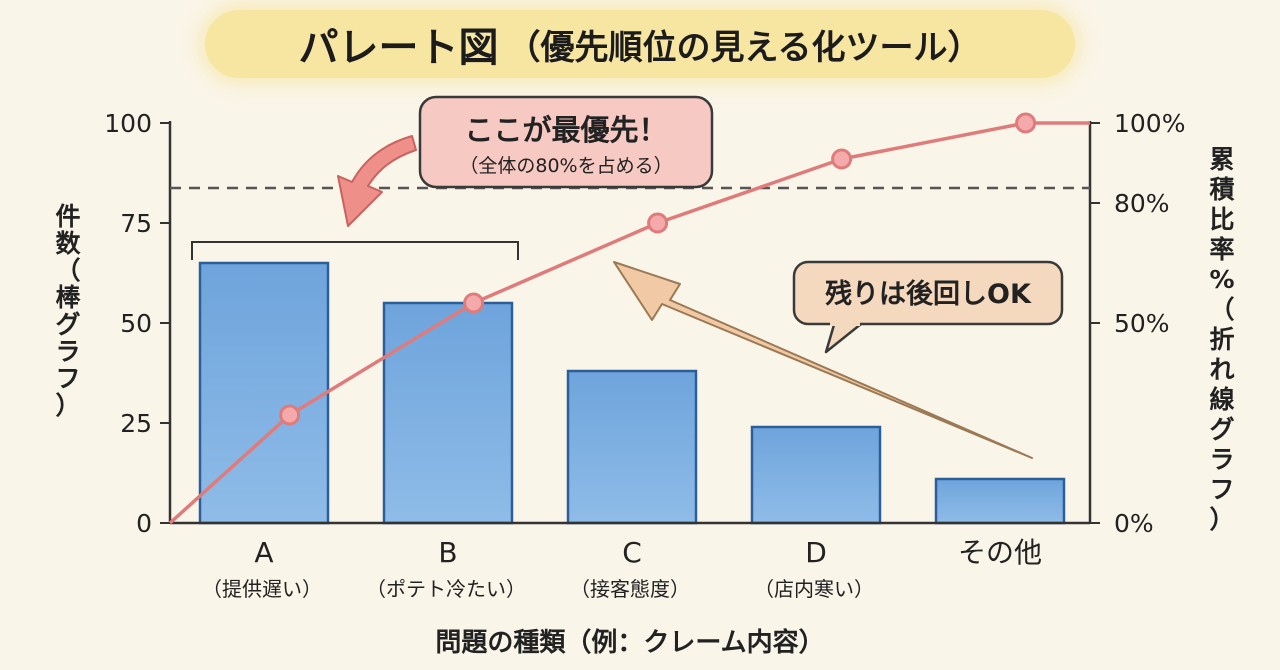 Image resolution: width=1280 pixels, height=670 pixels. I want to click on rest-callout-text: 残りは後回しOK, so click(928, 294).